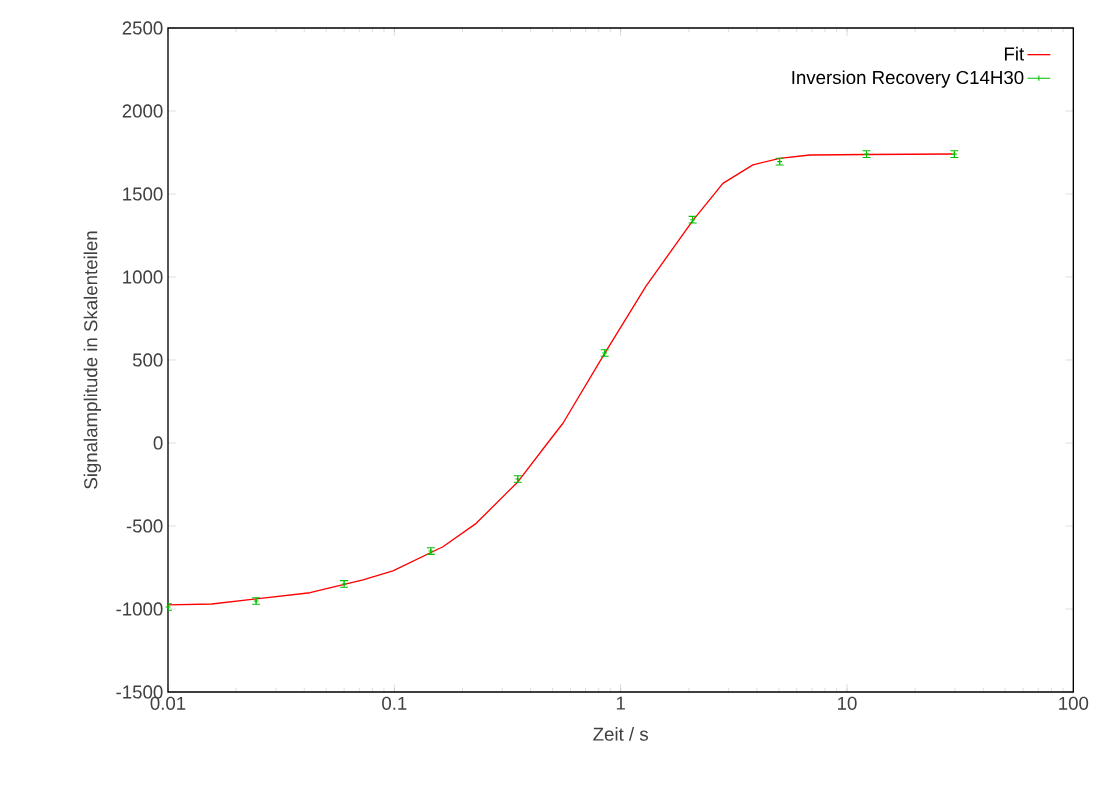  I want to click on x-tick-label: 0.1, so click(394, 703).